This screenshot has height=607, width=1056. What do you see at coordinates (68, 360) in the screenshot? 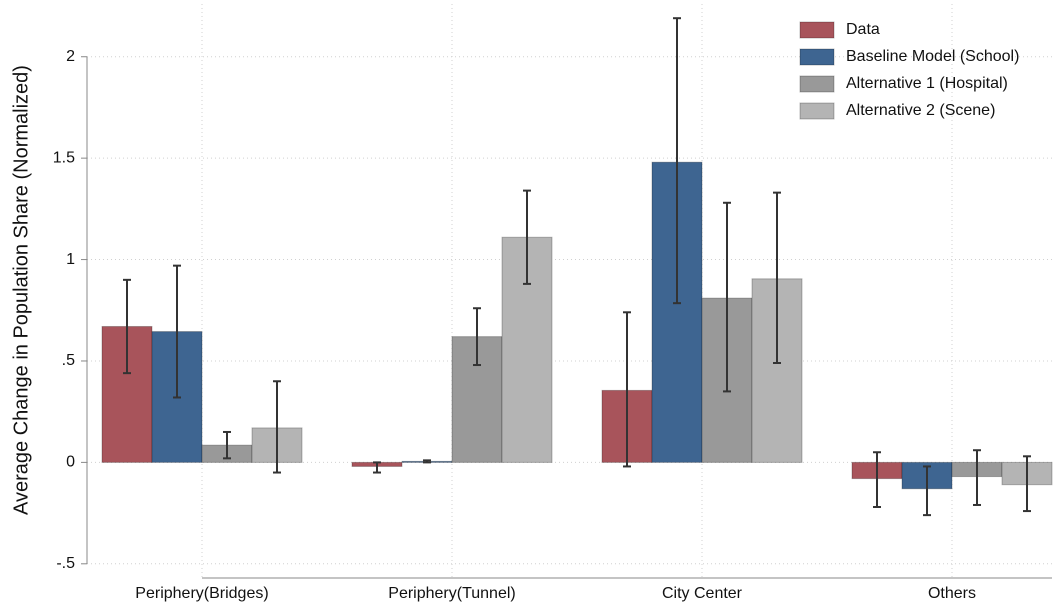
I see `y-tick-label: .5` at bounding box center [68, 360].